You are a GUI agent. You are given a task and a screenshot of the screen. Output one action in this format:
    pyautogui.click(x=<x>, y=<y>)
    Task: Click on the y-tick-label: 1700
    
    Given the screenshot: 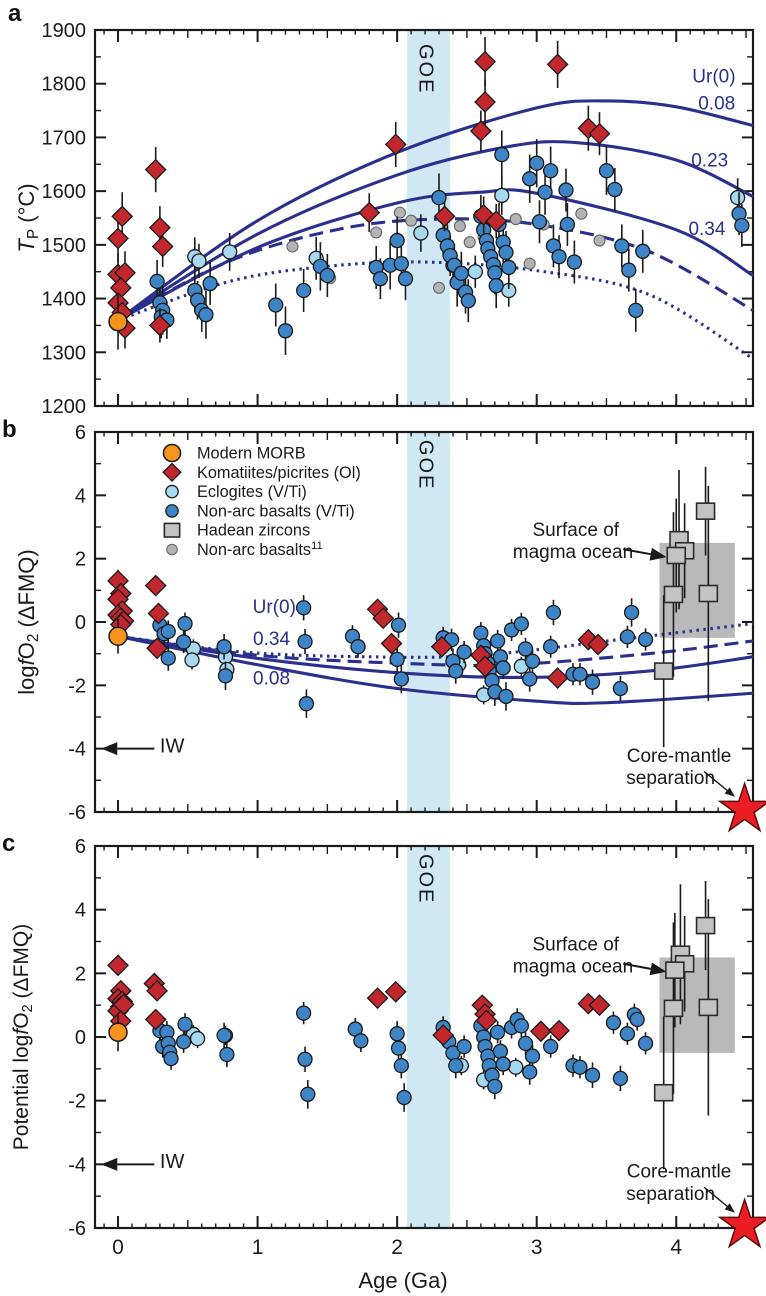 What is the action you would take?
    pyautogui.click(x=64, y=138)
    